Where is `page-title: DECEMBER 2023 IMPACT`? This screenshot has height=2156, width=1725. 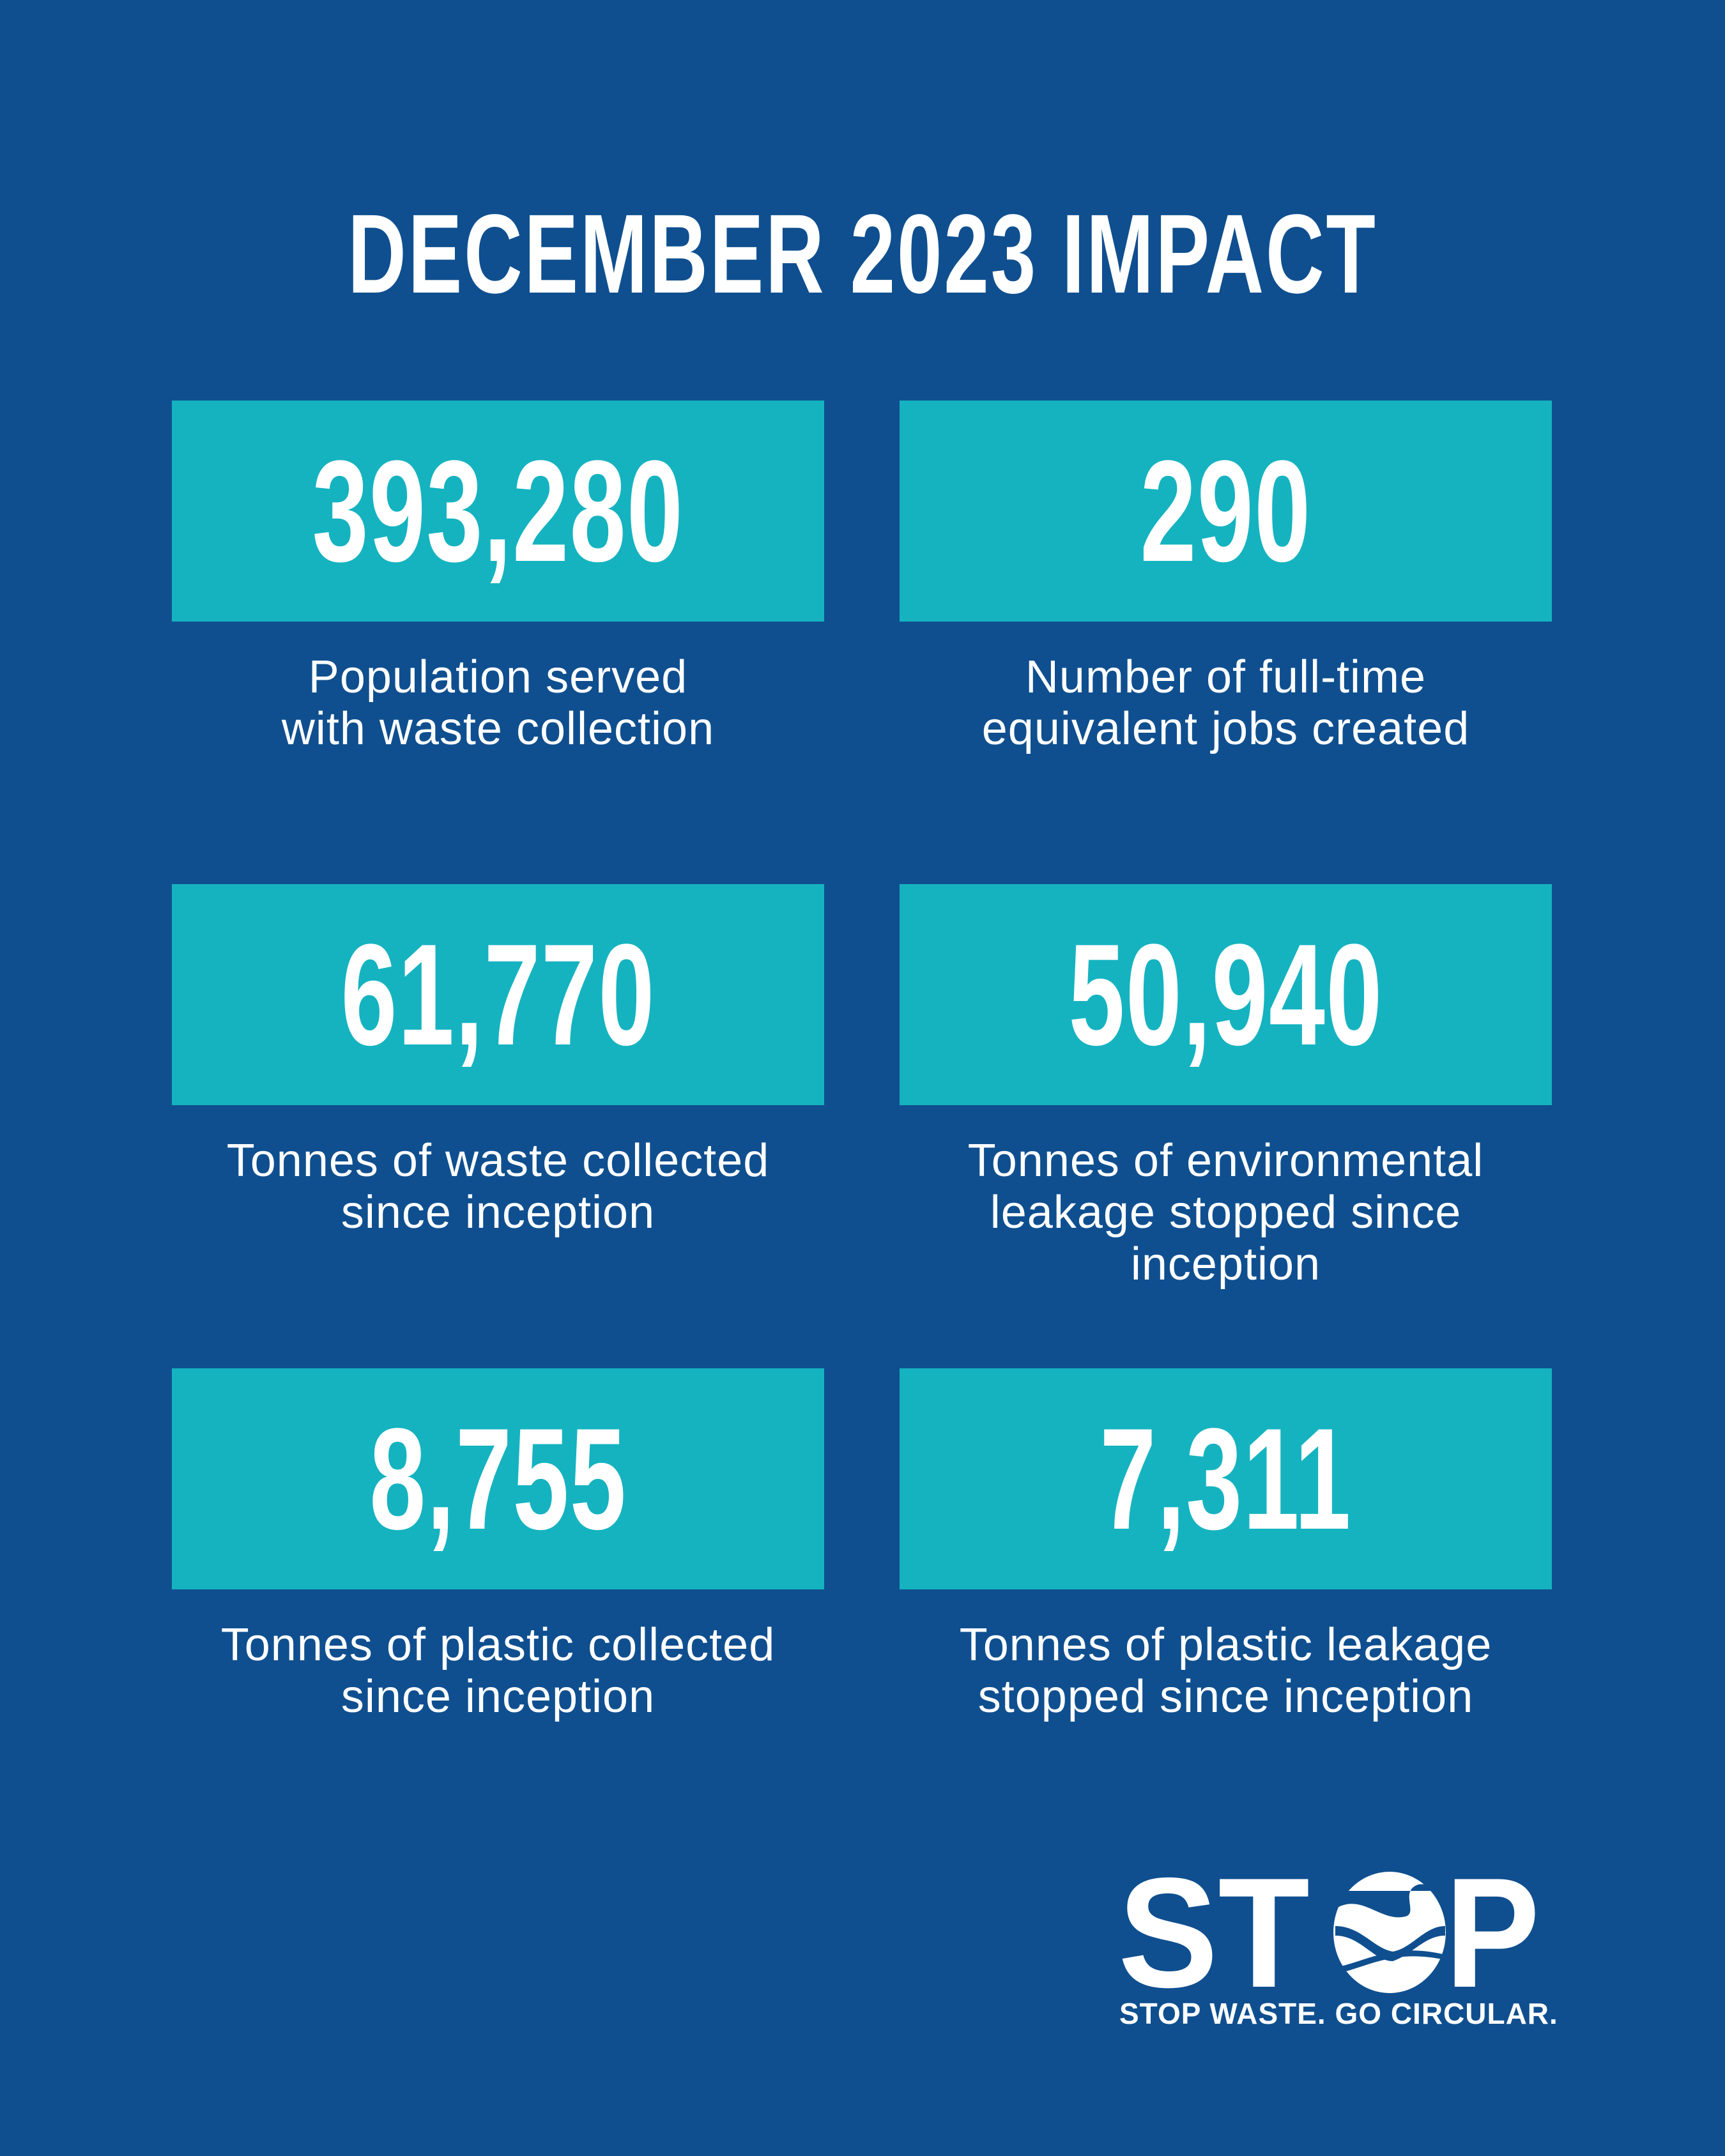 page-title: DECEMBER 2023 IMPACT is located at coordinates (862, 254).